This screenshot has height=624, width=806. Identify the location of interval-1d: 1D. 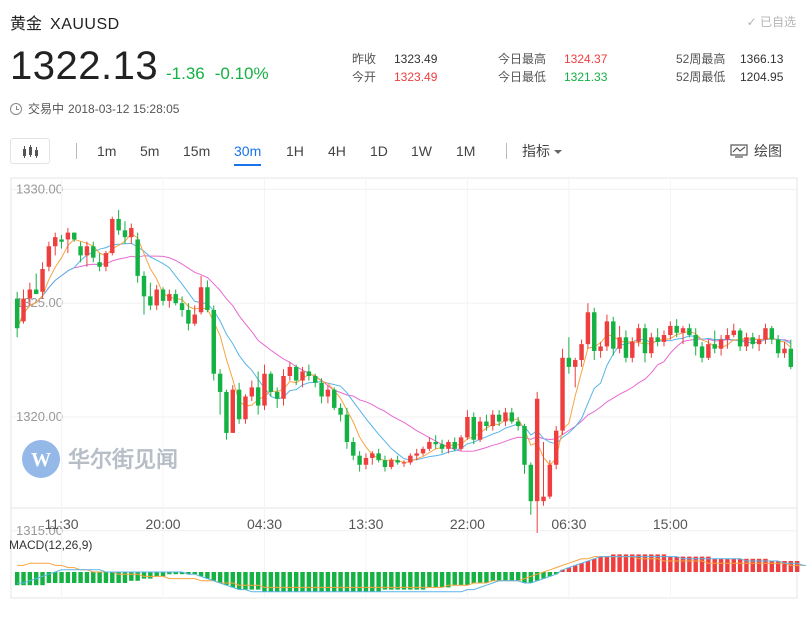
(379, 151).